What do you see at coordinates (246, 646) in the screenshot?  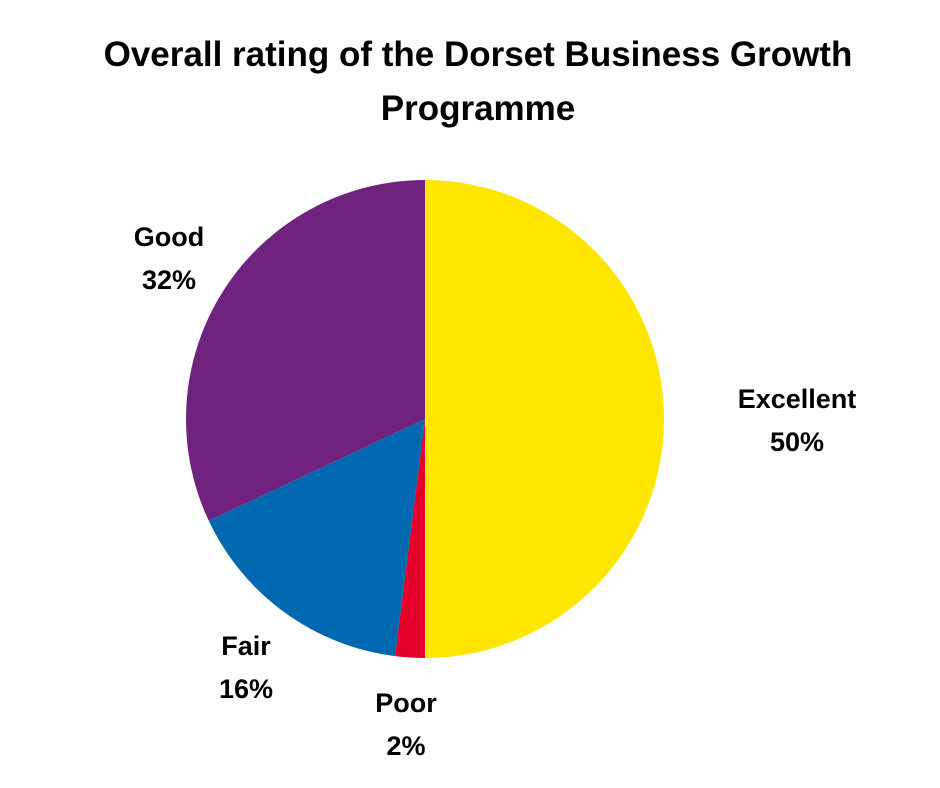 I see `slice-label-fair: Fair` at bounding box center [246, 646].